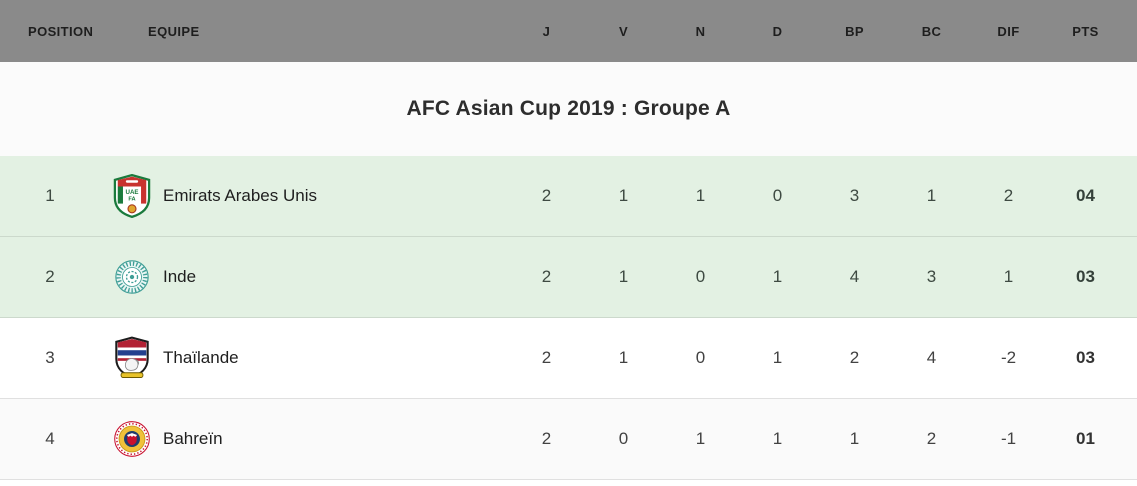  I want to click on column-header-j: J, so click(546, 31).